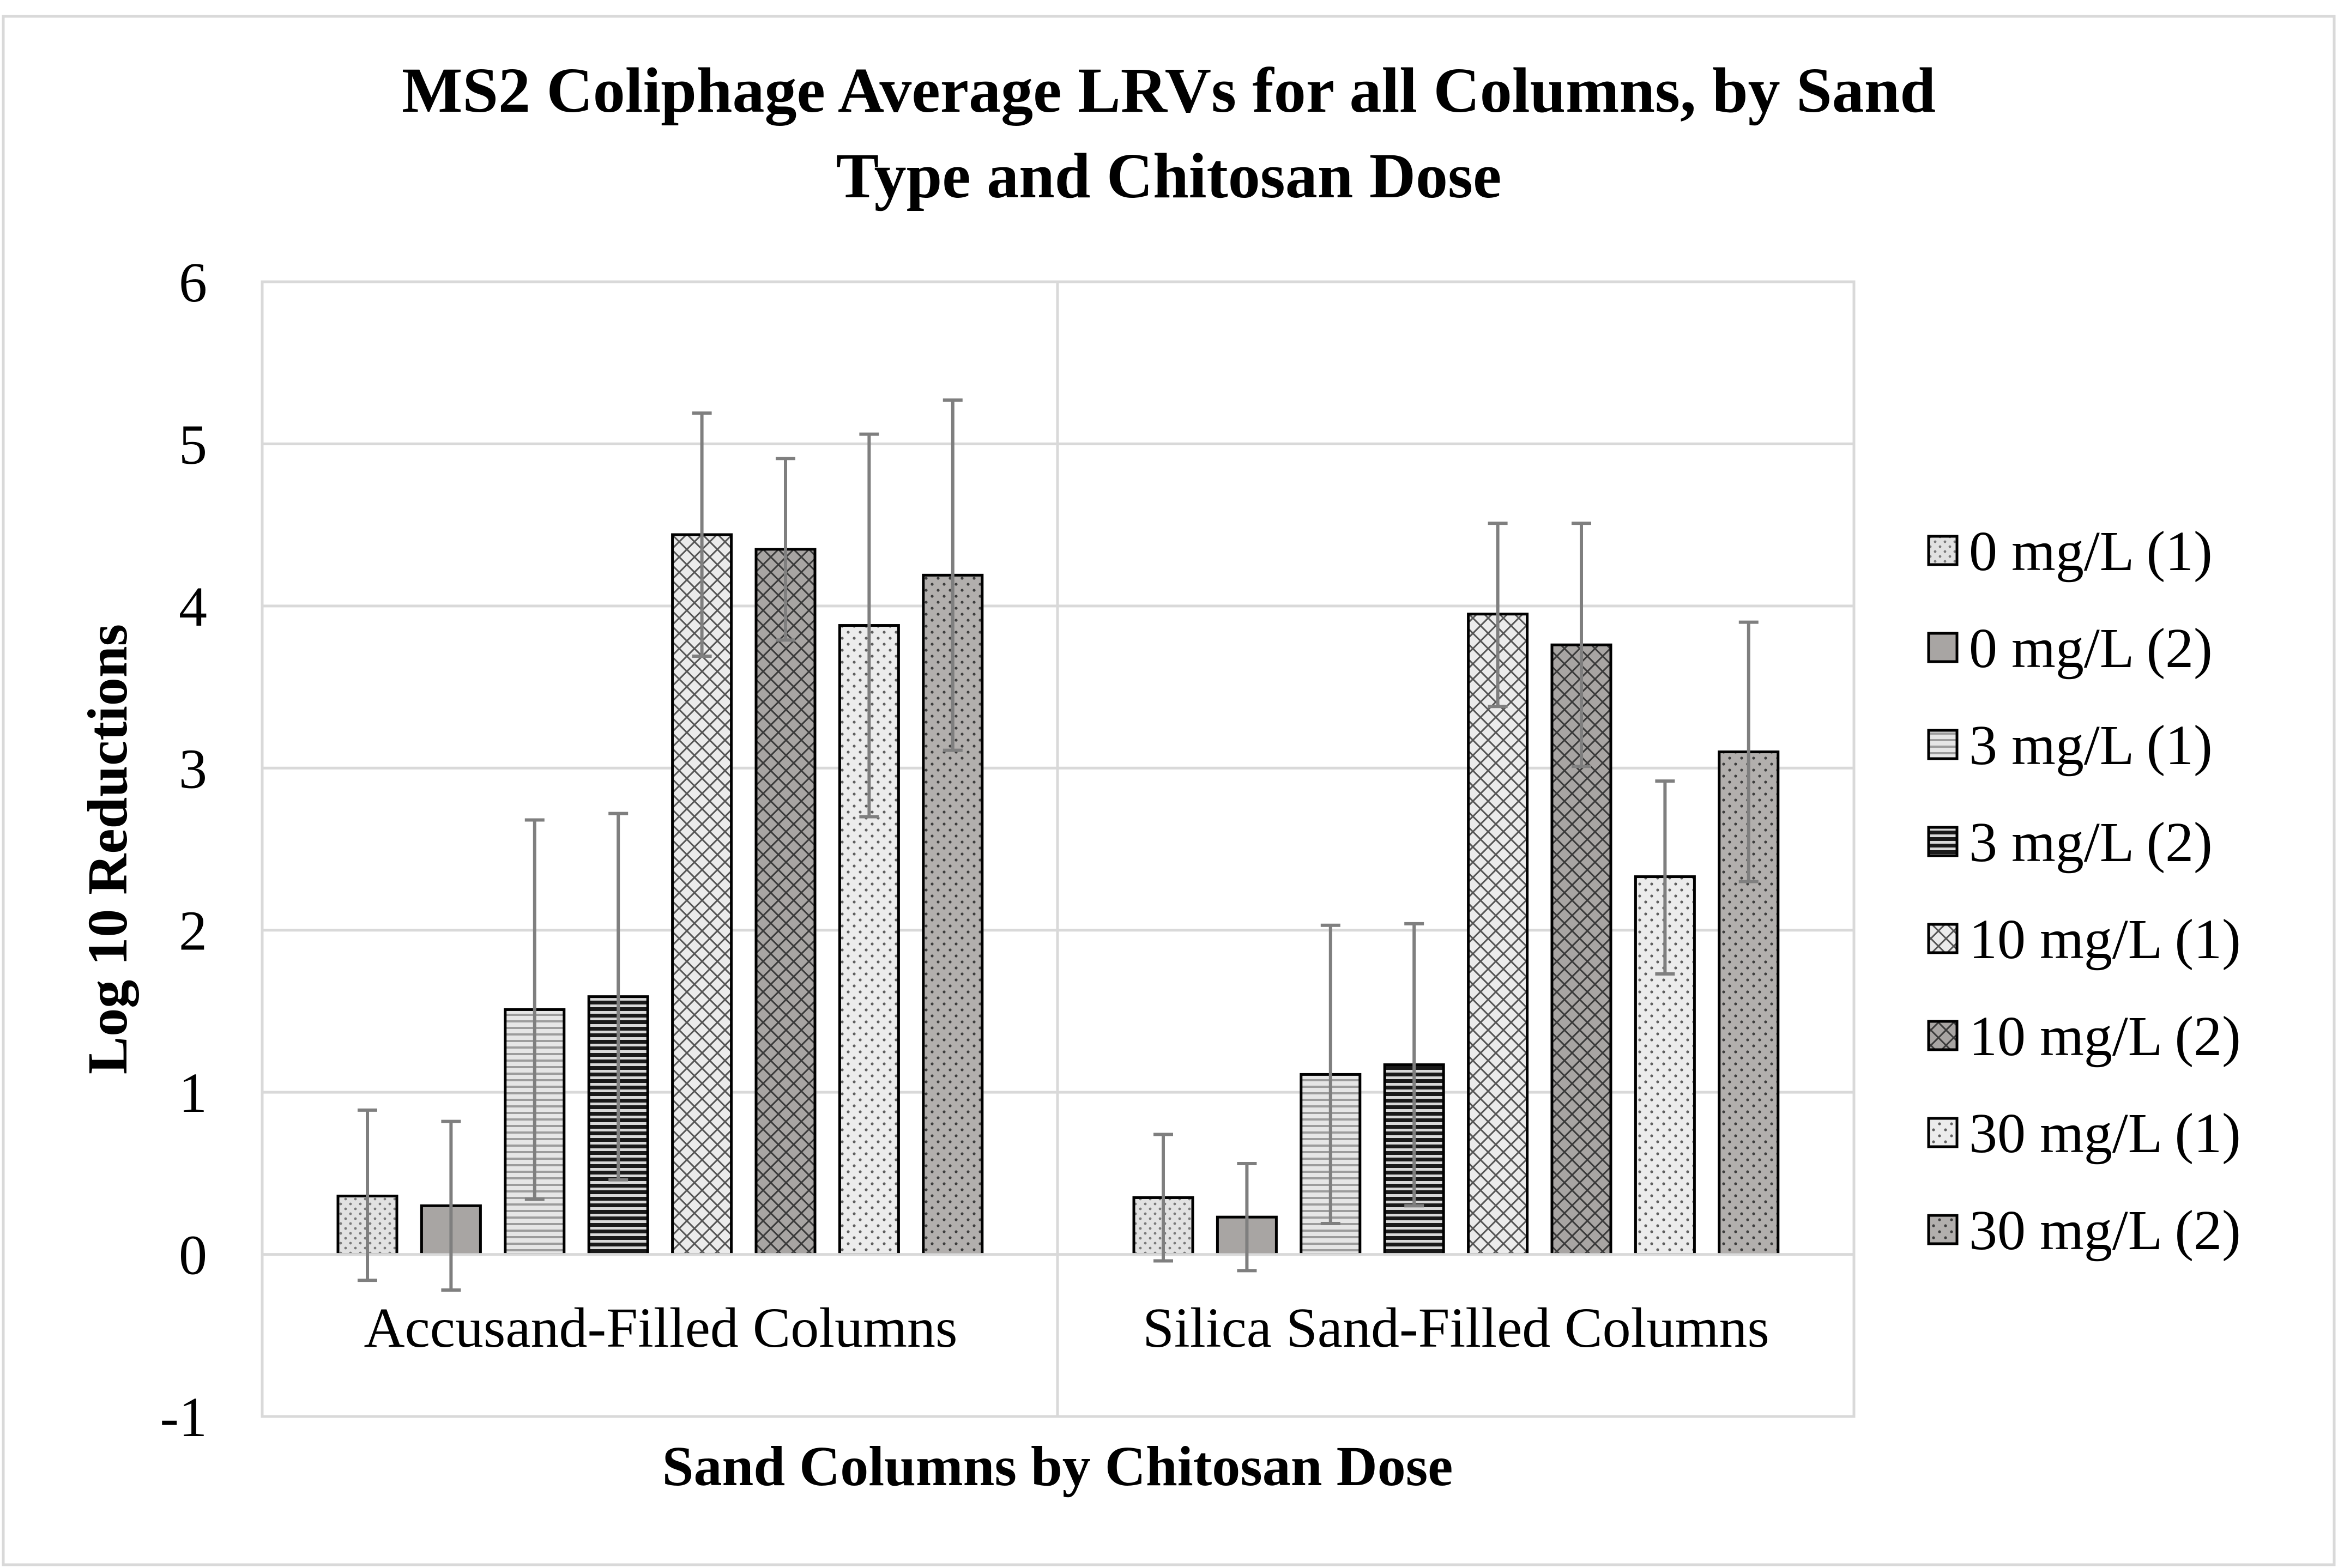 The height and width of the screenshot is (1568, 2338). I want to click on y-axis-title: Log 10 Reductions, so click(107, 849).